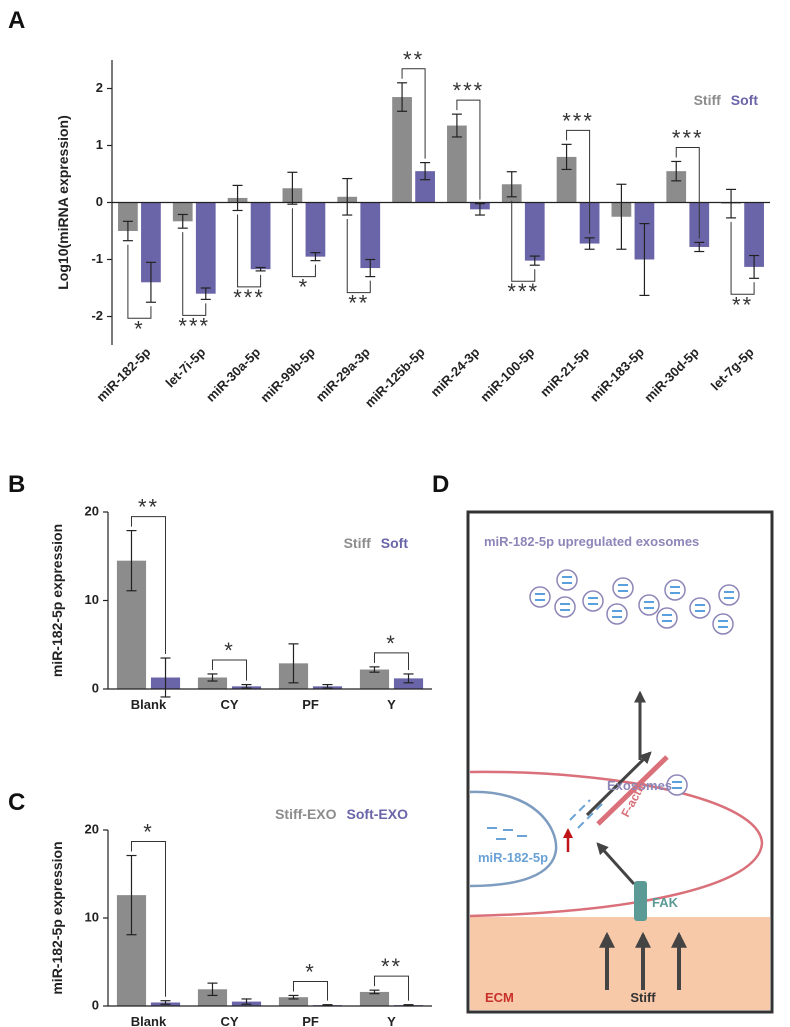 This screenshot has height=1027, width=790. I want to click on label: FAK, so click(665, 902).